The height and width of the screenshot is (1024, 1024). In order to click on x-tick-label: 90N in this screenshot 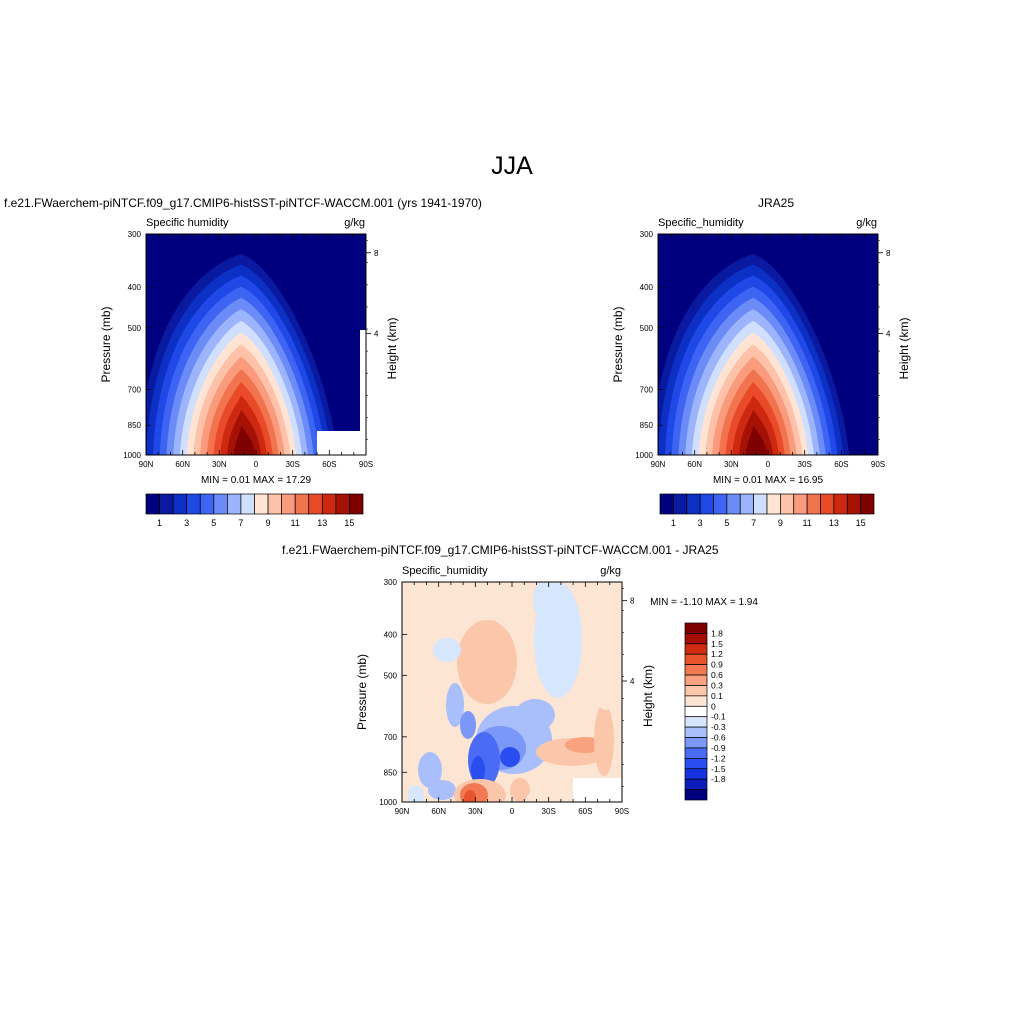, I will do `click(658, 464)`.